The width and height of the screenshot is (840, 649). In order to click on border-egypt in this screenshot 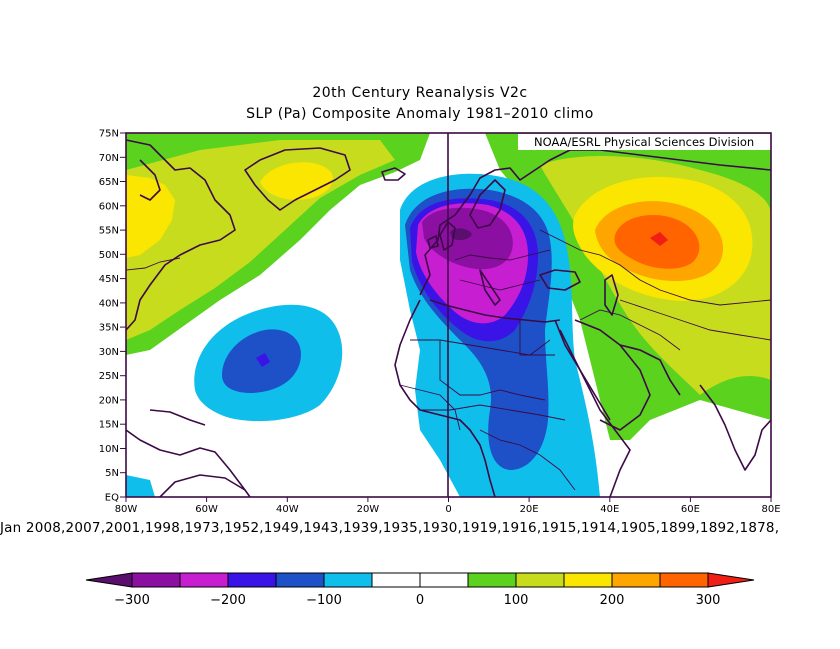, I will do `click(537, 338)`.